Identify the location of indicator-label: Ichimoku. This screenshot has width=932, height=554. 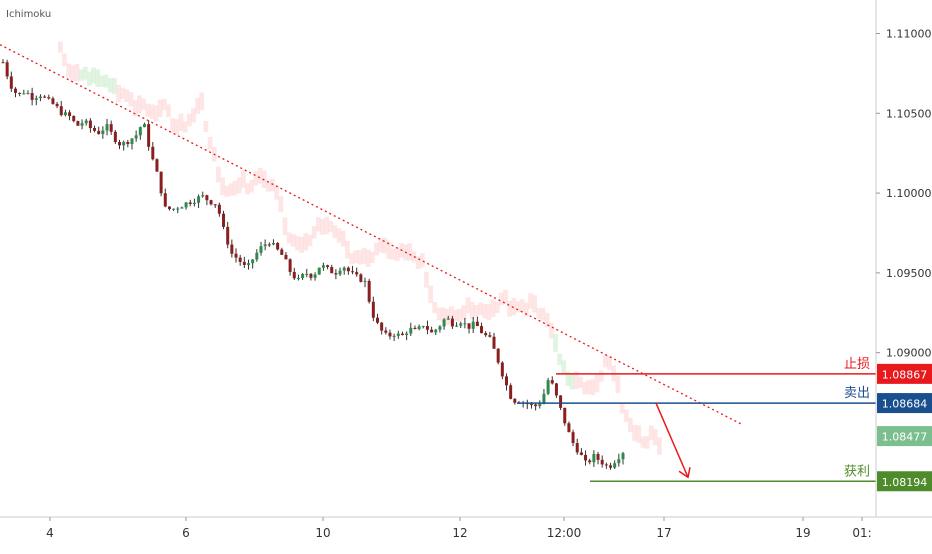
(29, 14).